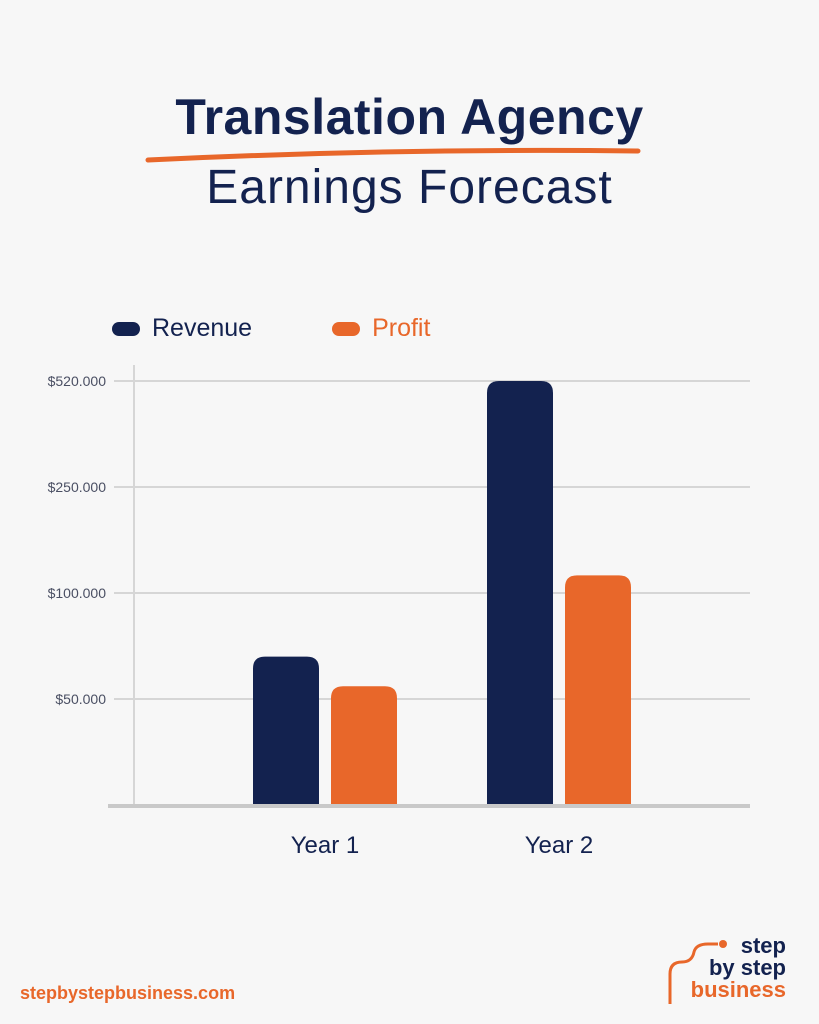  I want to click on y-tick-label: $520.000, so click(77, 381).